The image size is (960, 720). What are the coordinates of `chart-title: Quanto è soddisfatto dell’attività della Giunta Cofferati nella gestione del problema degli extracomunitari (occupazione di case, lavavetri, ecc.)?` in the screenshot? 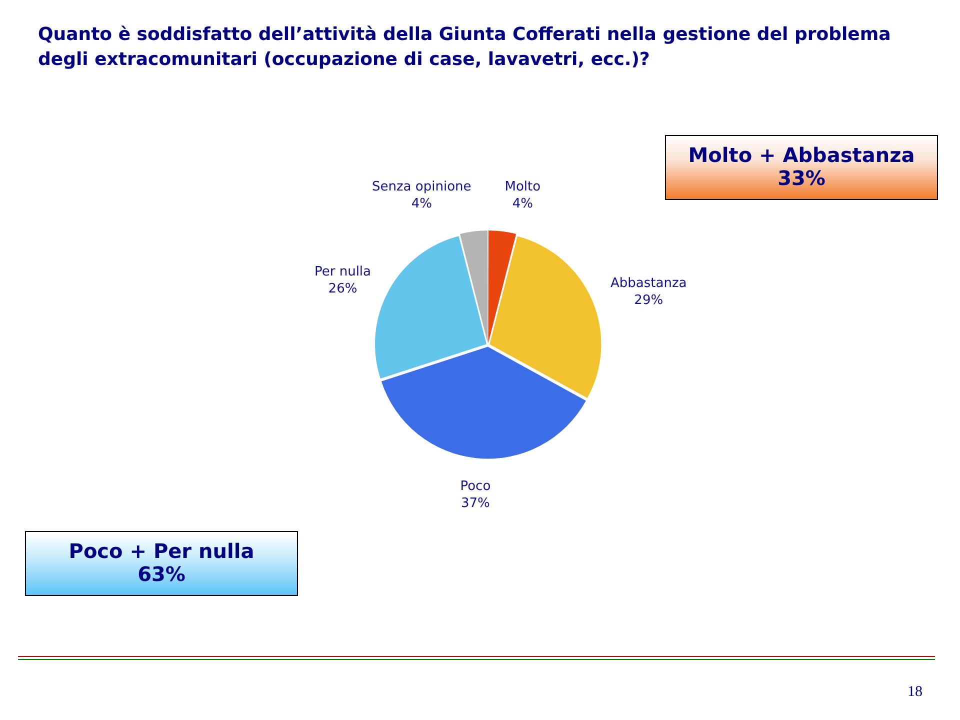 It's located at (465, 47).